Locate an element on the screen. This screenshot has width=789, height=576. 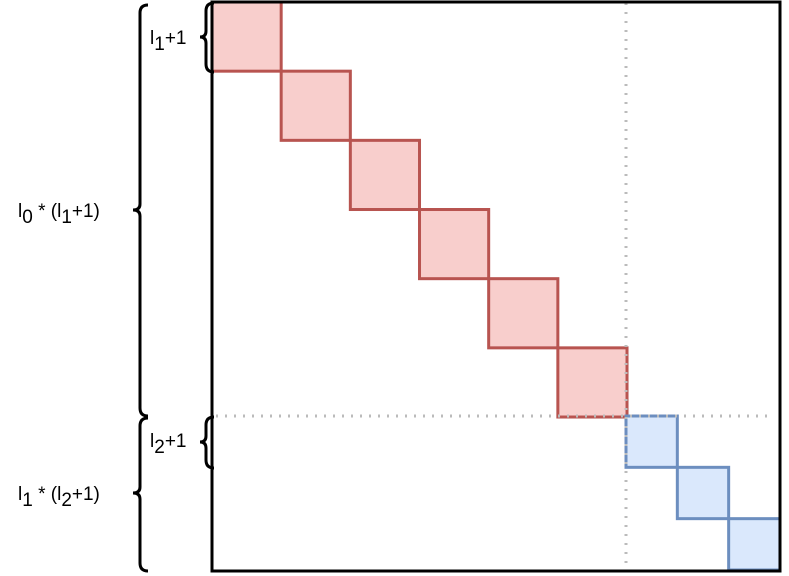
label-block-size-2: l2+1 is located at coordinates (168, 444).